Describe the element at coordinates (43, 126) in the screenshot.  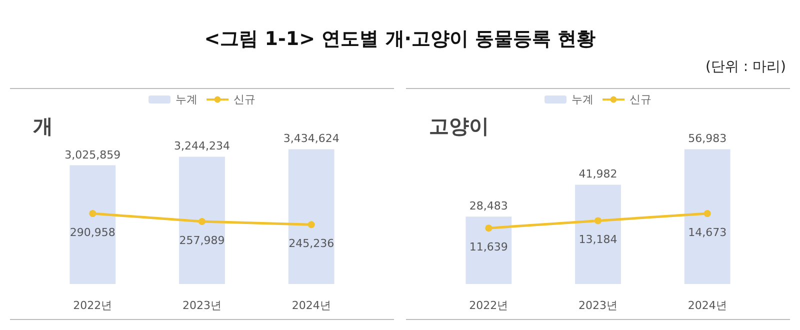
I see `chart-title: 개` at that location.